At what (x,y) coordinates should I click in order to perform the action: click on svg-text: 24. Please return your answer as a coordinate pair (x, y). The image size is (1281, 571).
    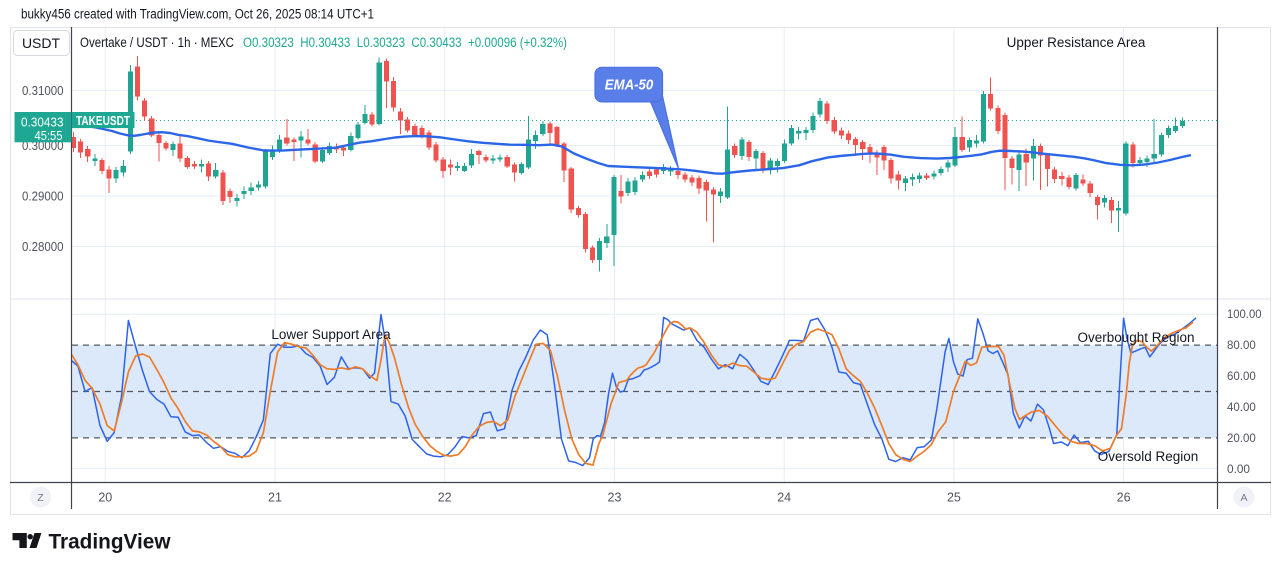
    Looking at the image, I should click on (784, 498).